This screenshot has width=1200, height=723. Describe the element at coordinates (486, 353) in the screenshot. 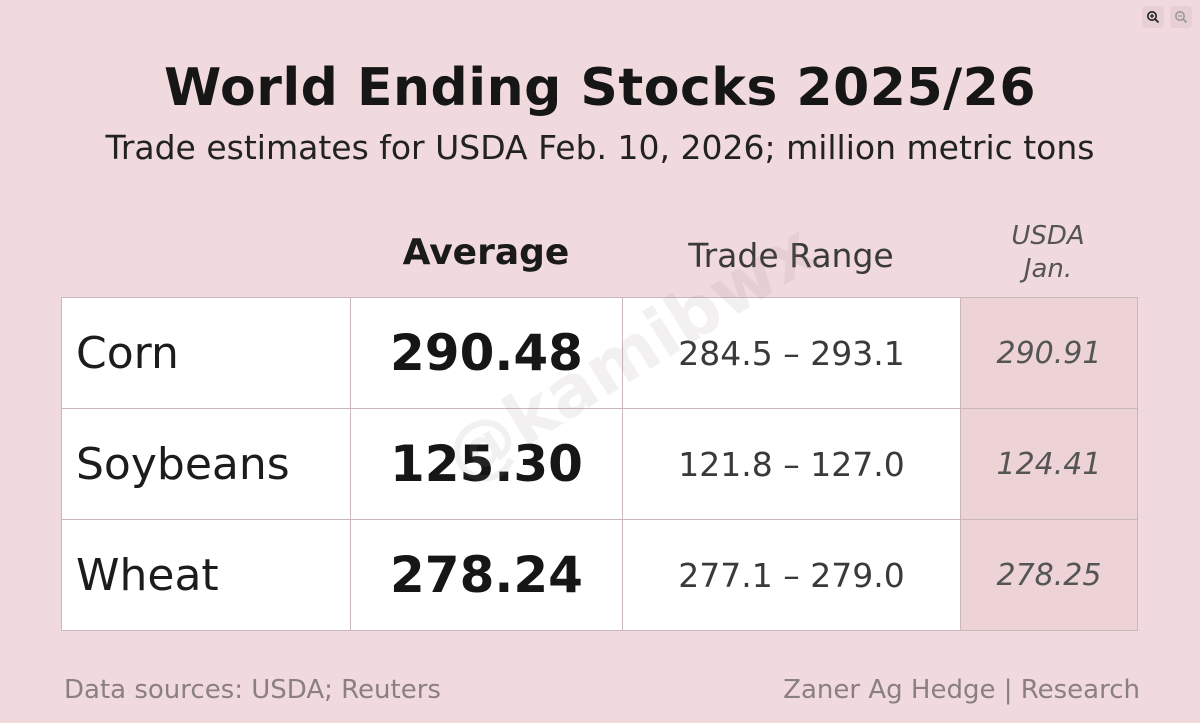

I see `average-cell: 290.48` at that location.